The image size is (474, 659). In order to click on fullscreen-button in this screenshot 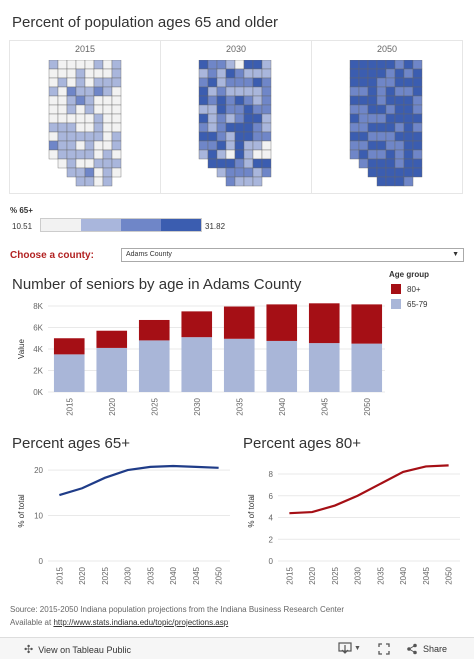, I will do `click(384, 650)`.